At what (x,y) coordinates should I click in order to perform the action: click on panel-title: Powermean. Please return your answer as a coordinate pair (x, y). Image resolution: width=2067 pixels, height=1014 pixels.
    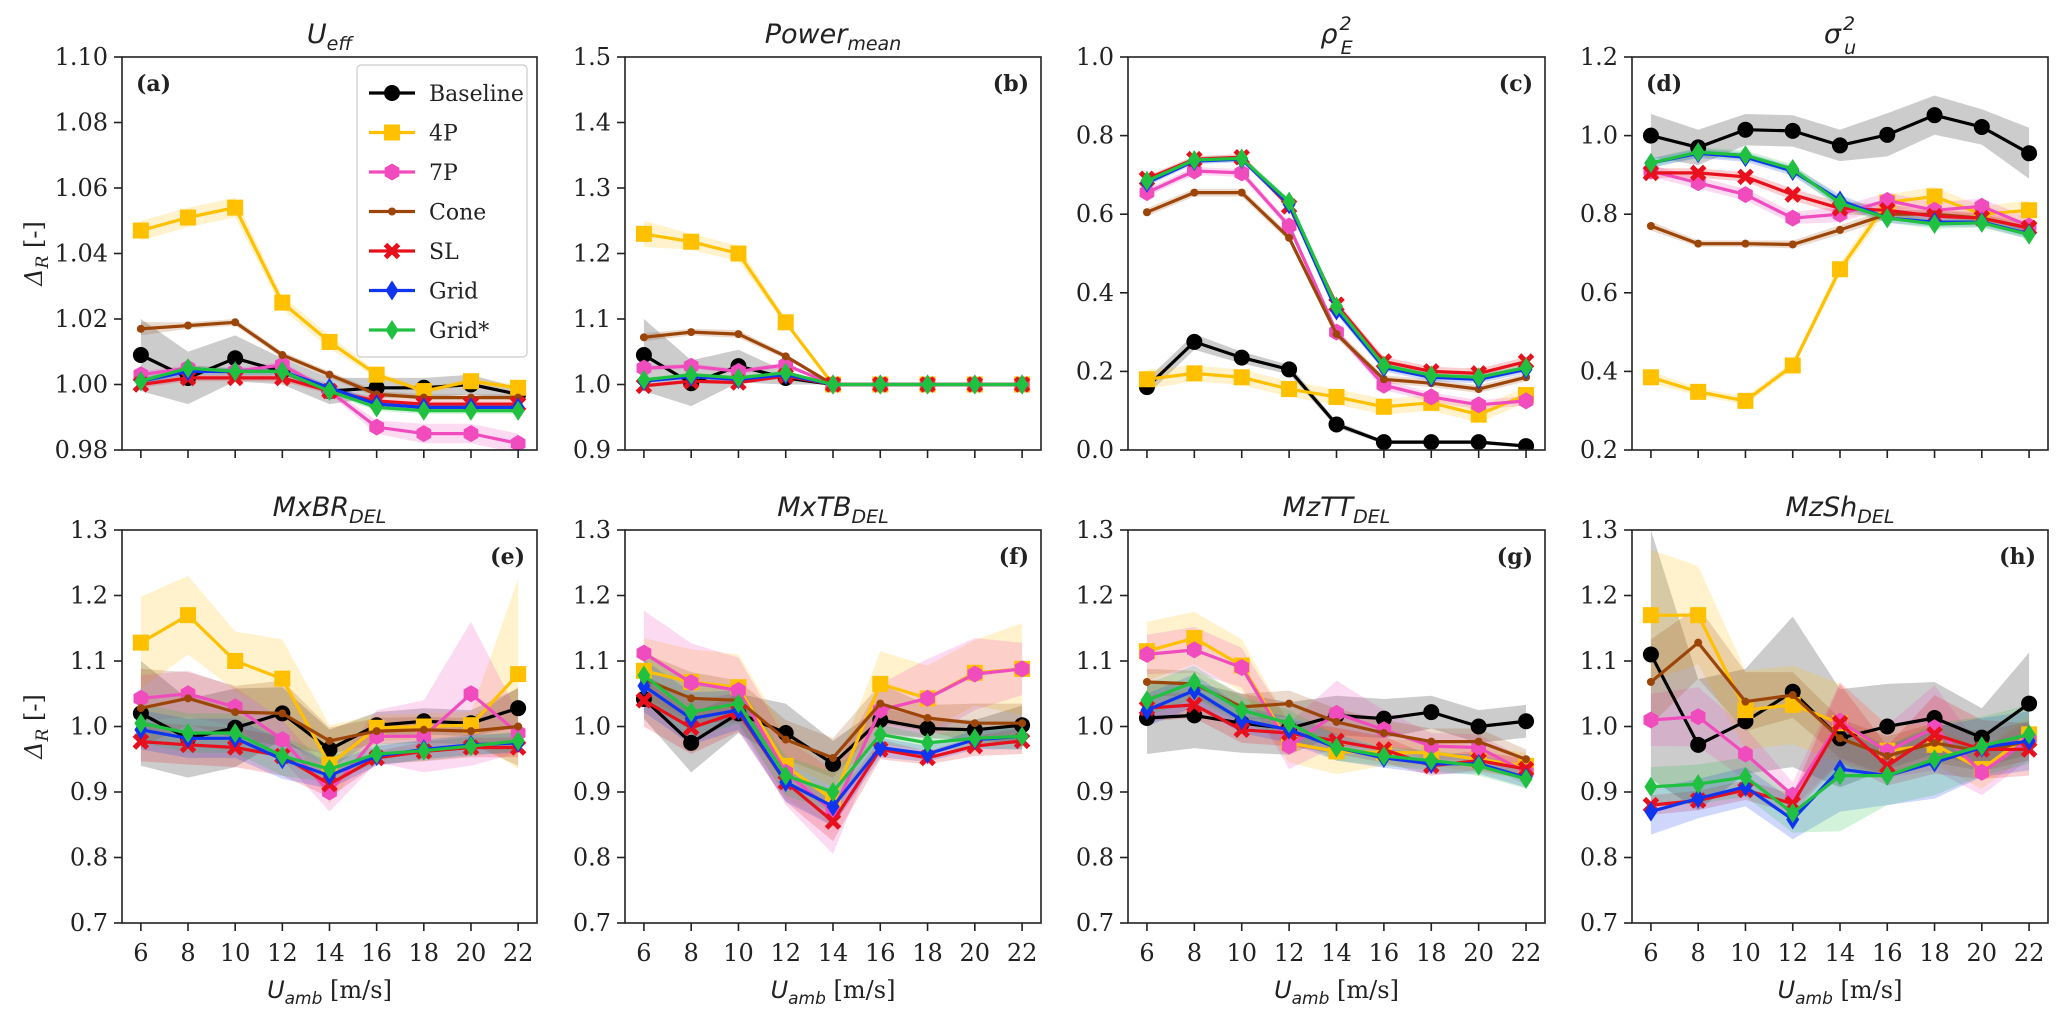
    Looking at the image, I should click on (833, 37).